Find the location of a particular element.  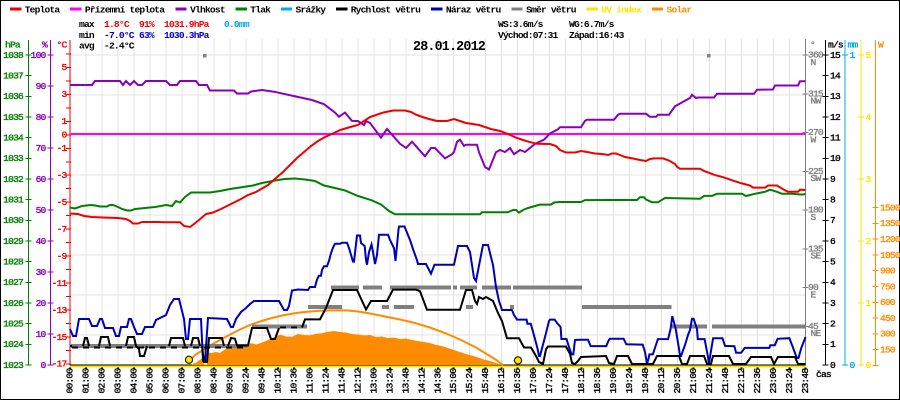

svg-text: 6 is located at coordinates (833, 241).